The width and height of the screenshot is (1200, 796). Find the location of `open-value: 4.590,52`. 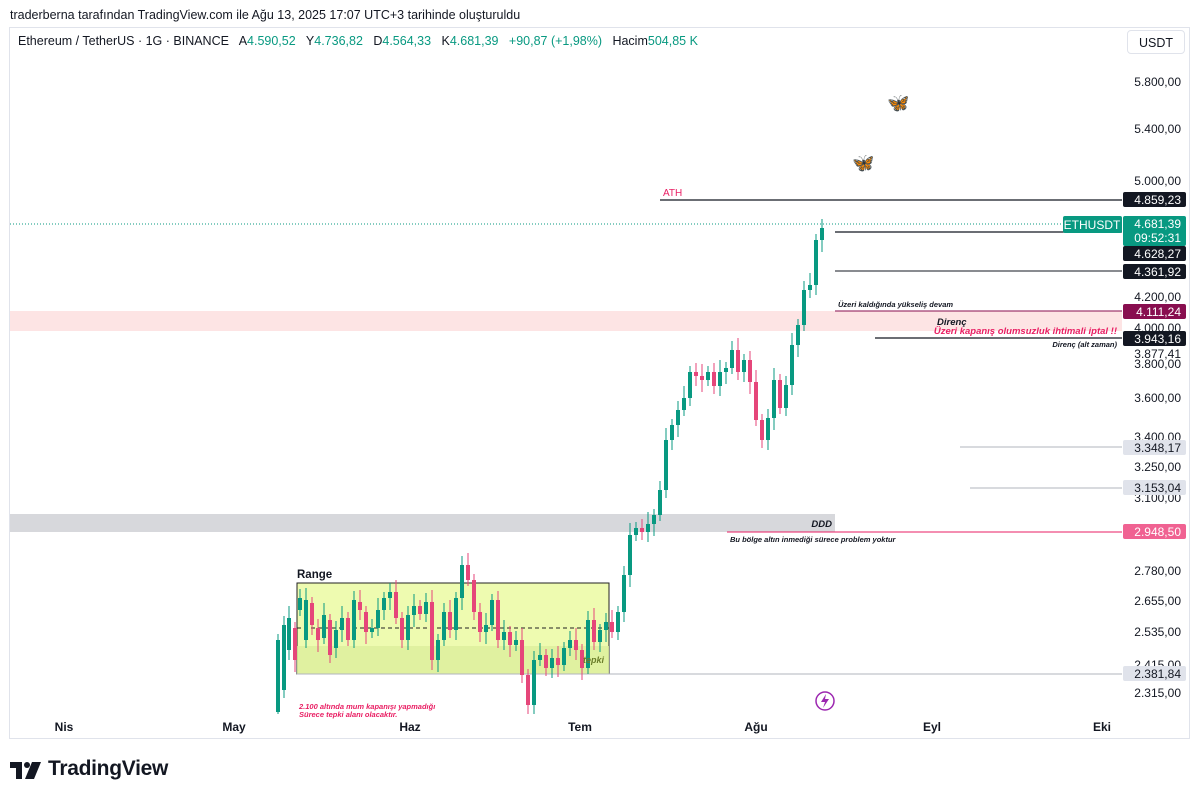

open-value: 4.590,52 is located at coordinates (271, 41).